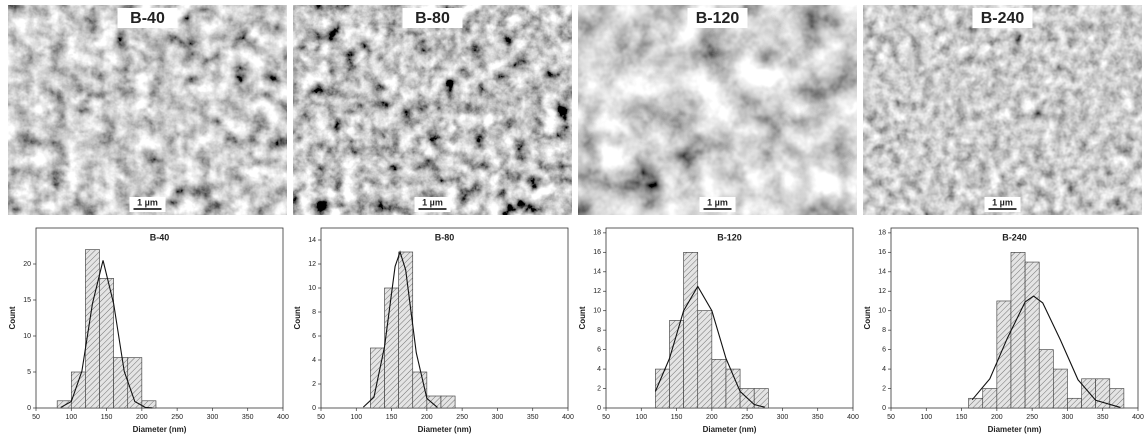  What do you see at coordinates (445, 237) in the screenshot?
I see `chart-title: B-80` at bounding box center [445, 237].